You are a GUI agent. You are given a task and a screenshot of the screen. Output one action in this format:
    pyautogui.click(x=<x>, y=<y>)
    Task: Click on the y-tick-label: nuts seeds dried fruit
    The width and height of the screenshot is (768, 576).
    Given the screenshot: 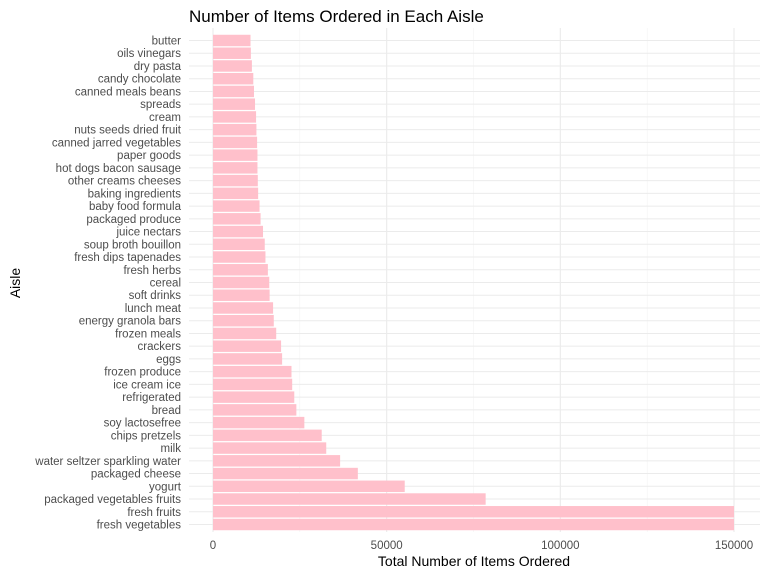 What is the action you would take?
    pyautogui.click(x=128, y=131)
    